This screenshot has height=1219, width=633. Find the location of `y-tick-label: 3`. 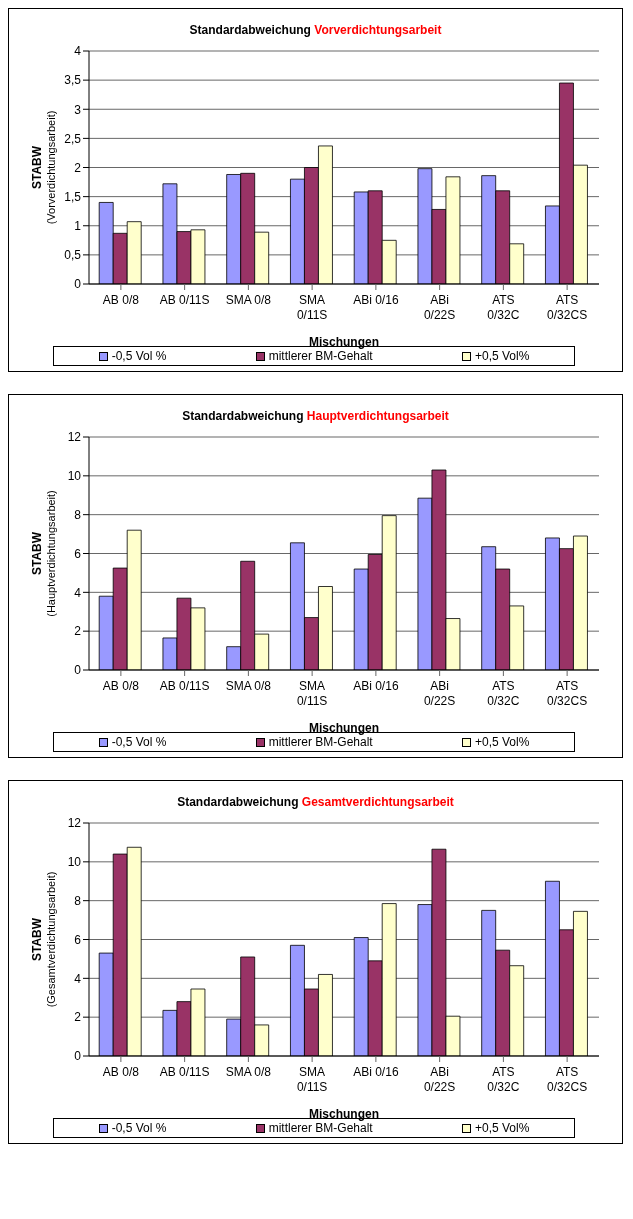

y-tick-label: 3 is located at coordinates (78, 109).